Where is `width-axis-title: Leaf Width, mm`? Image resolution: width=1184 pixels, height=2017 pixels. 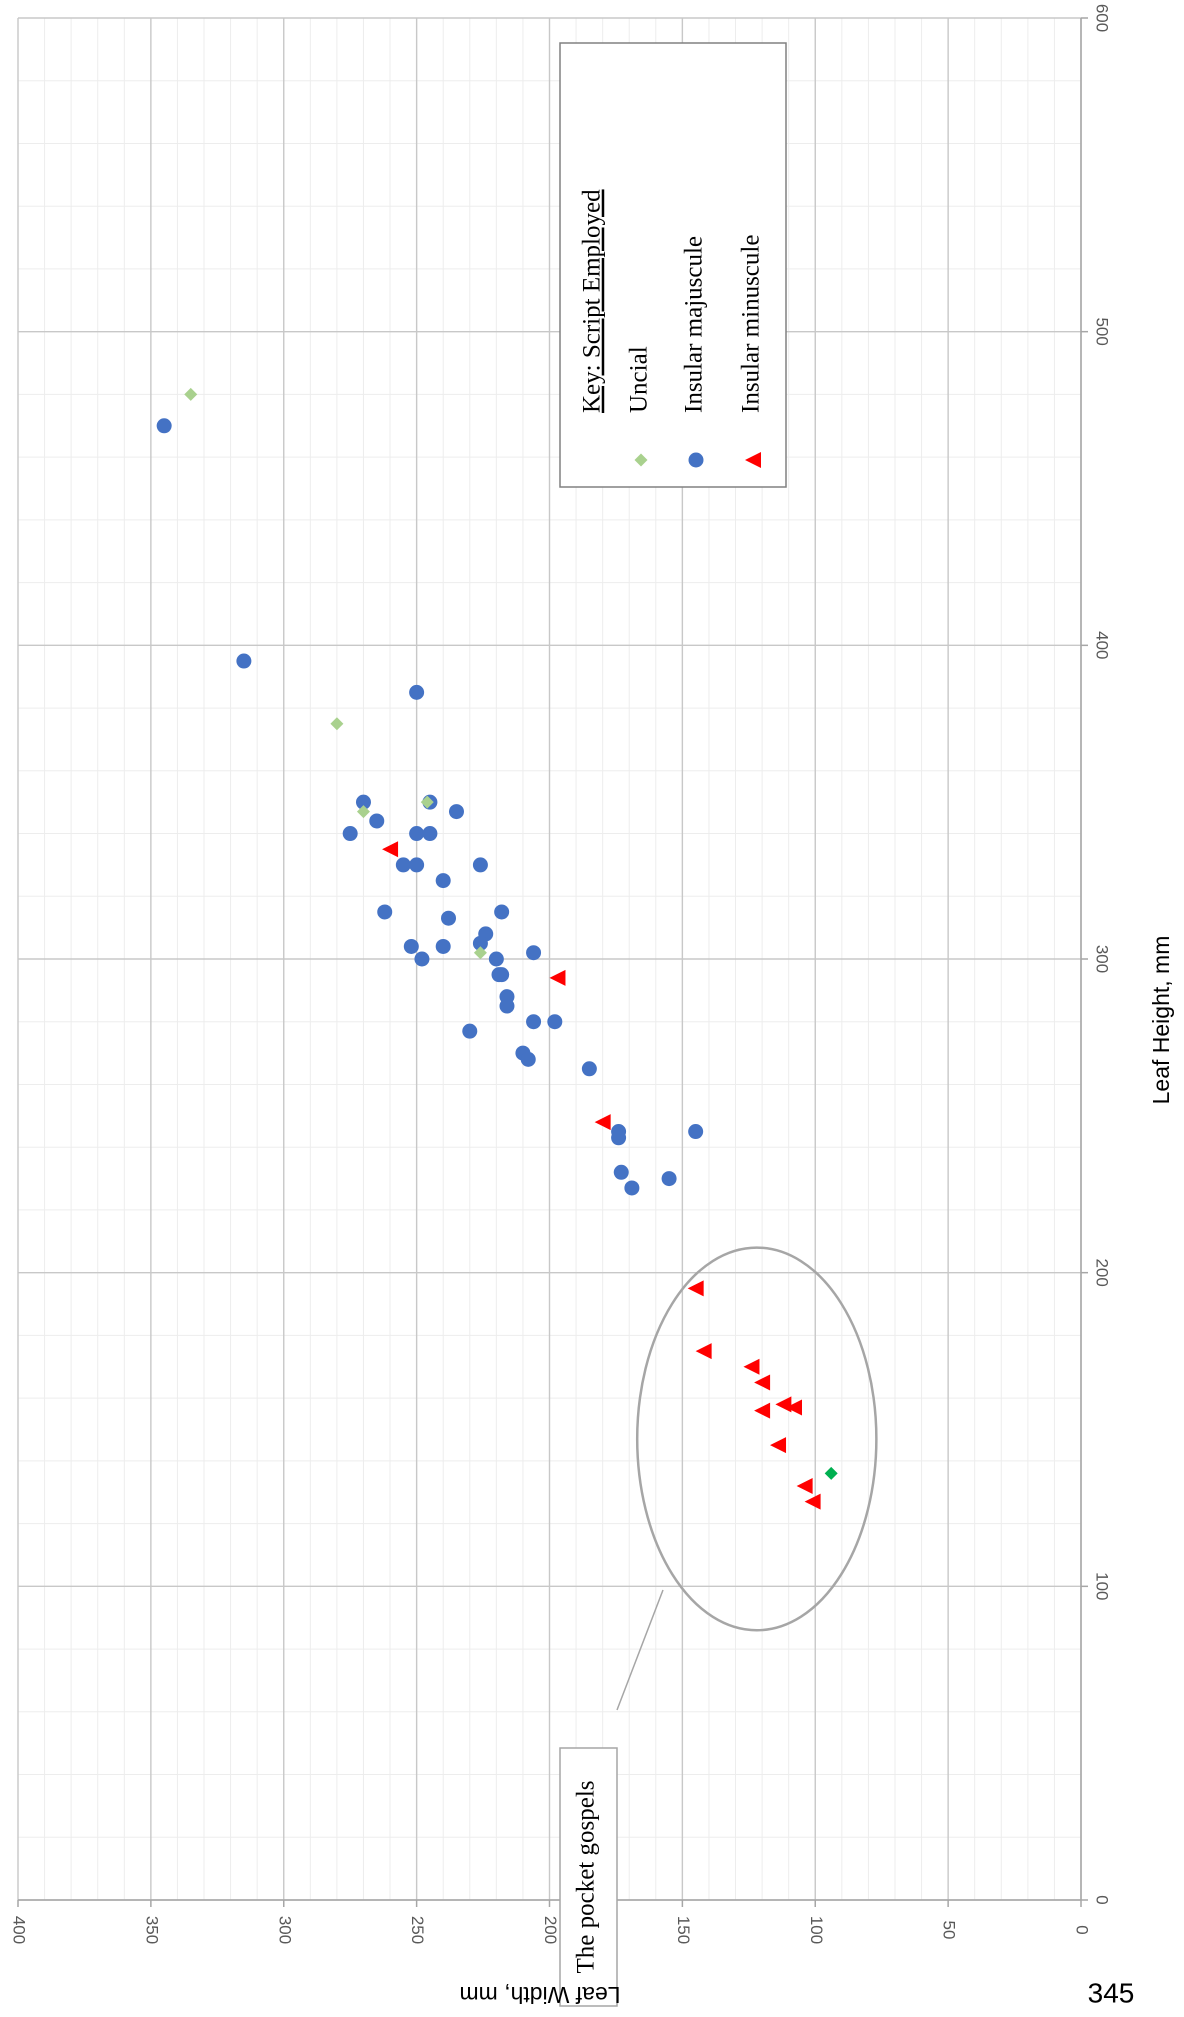
width-axis-title: Leaf Width, mm is located at coordinates (539, 1995).